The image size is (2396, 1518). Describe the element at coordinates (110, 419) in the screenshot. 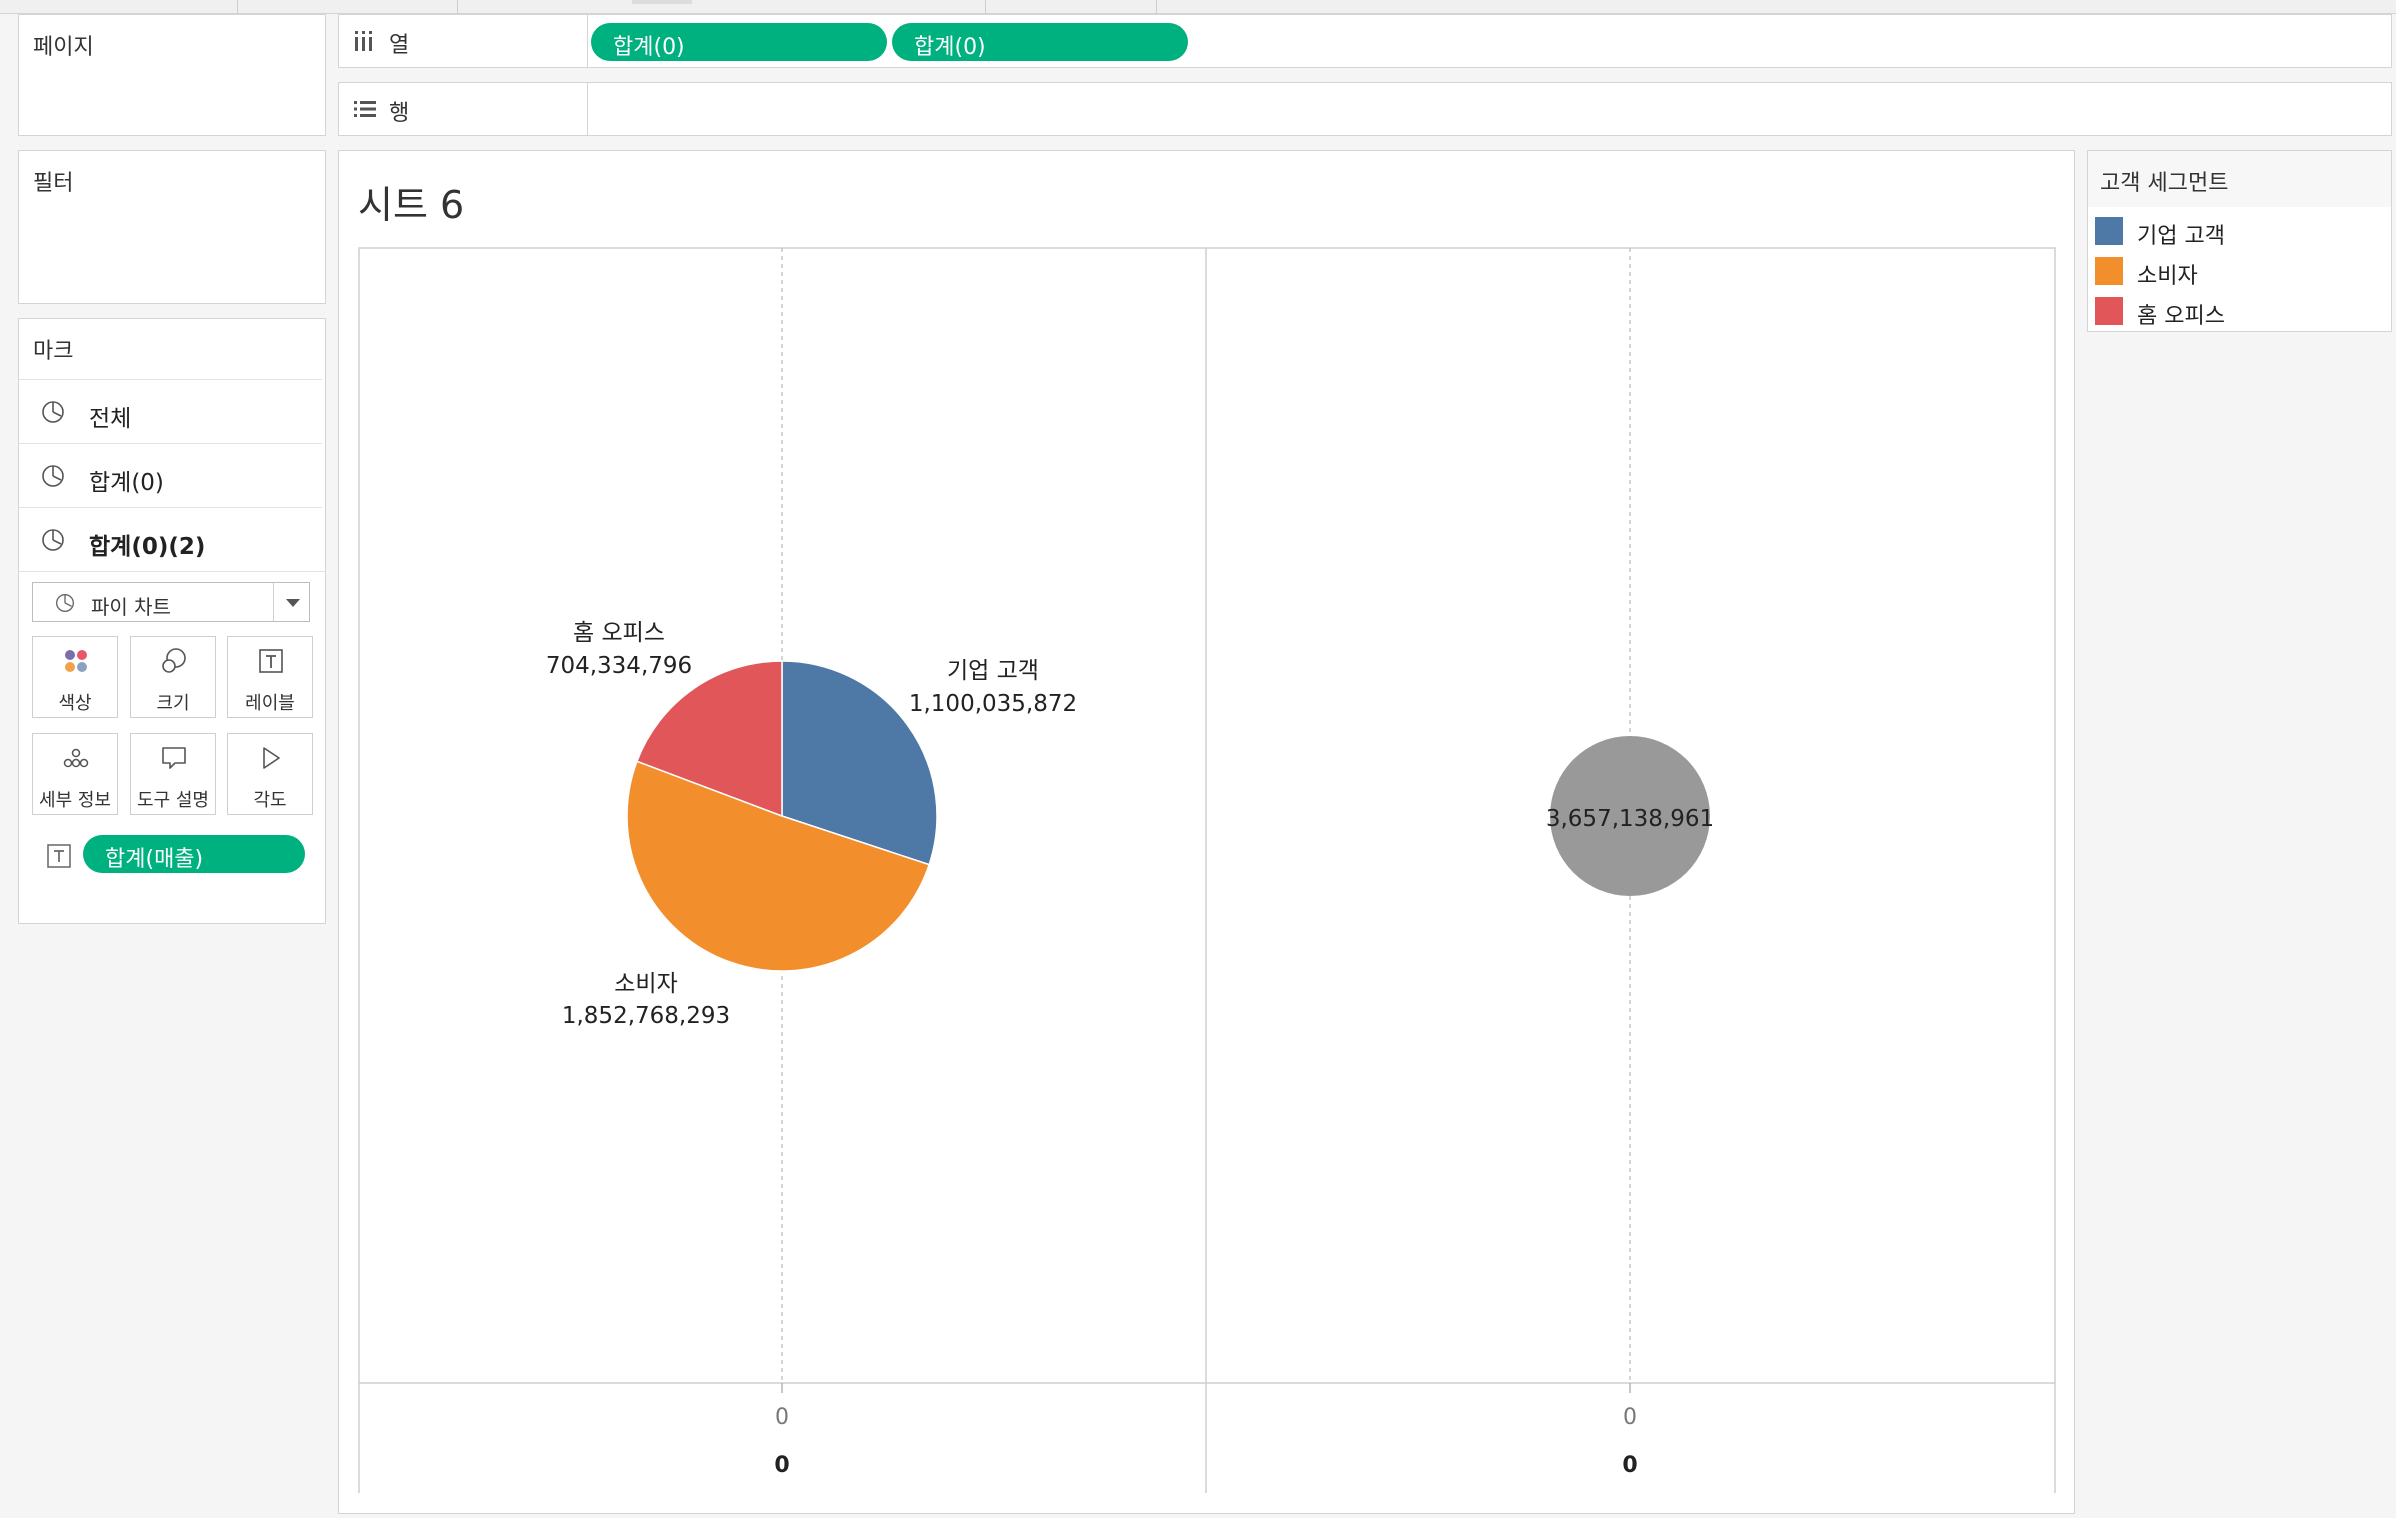

I see `marks-row-label: 전체` at that location.